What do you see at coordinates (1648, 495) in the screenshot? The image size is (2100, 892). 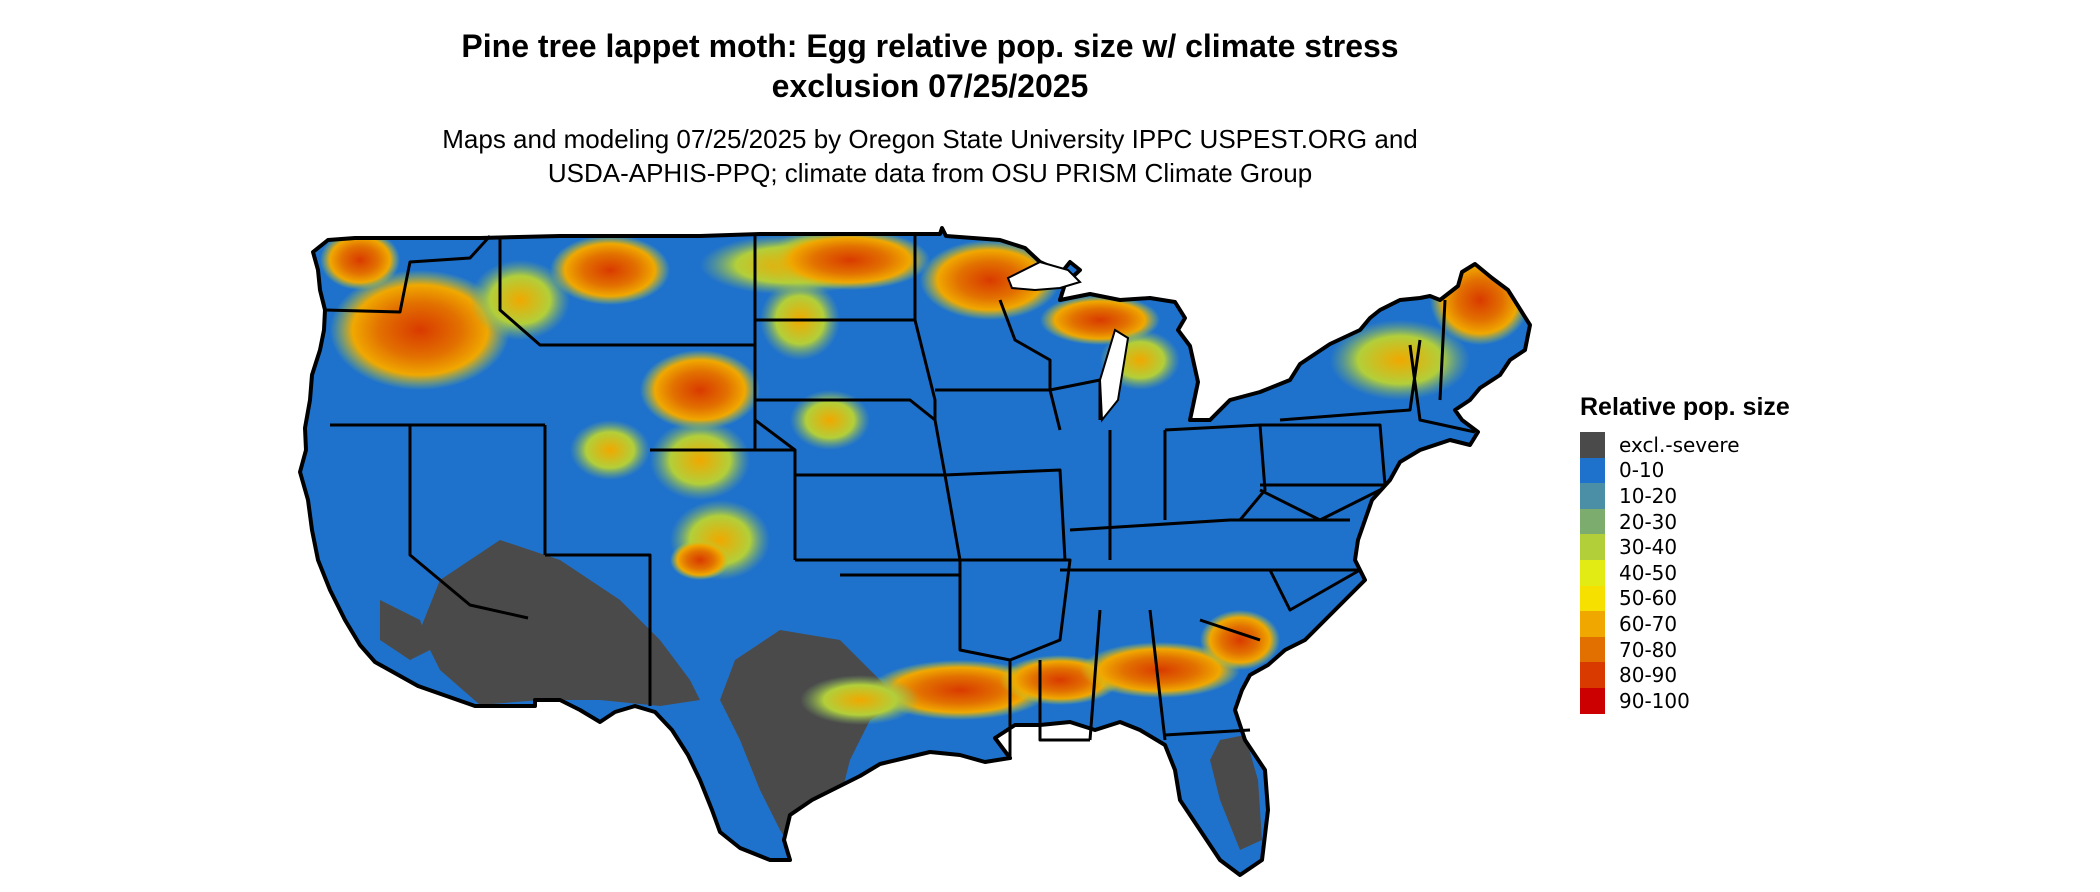 I see `legend-label: 10-20` at bounding box center [1648, 495].